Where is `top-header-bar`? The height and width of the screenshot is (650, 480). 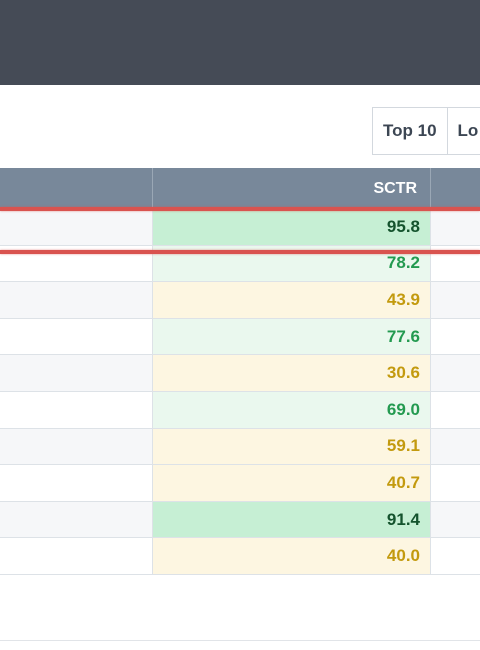 top-header-bar is located at coordinates (240, 42).